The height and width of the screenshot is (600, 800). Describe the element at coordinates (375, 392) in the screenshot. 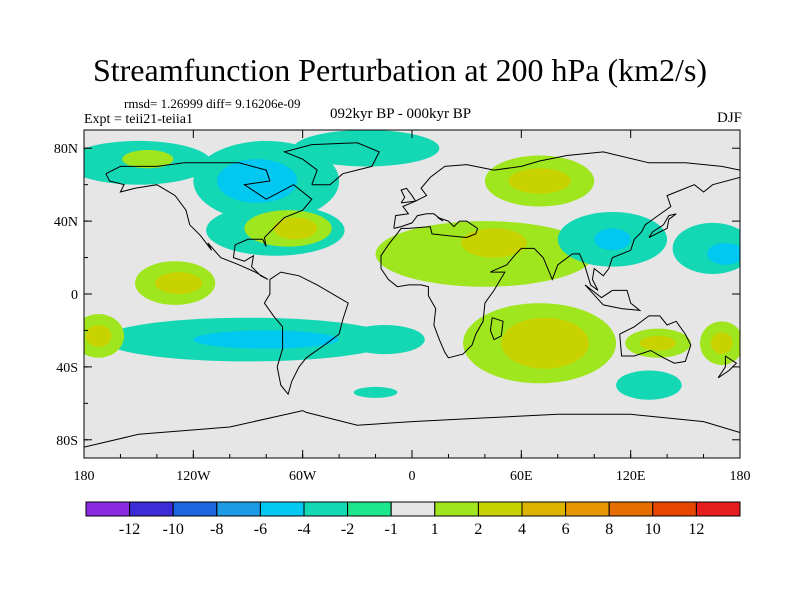

I see `contour-south-atlantic-south-negative` at that location.